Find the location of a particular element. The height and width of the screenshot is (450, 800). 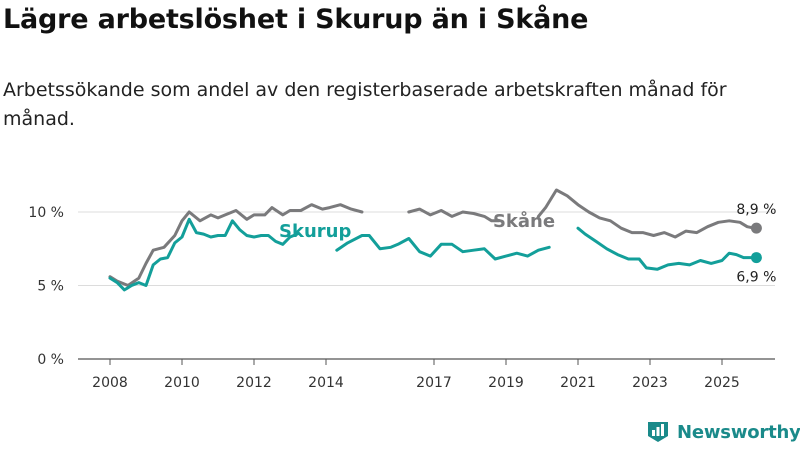

x-tick-label: 2023 is located at coordinates (650, 383).